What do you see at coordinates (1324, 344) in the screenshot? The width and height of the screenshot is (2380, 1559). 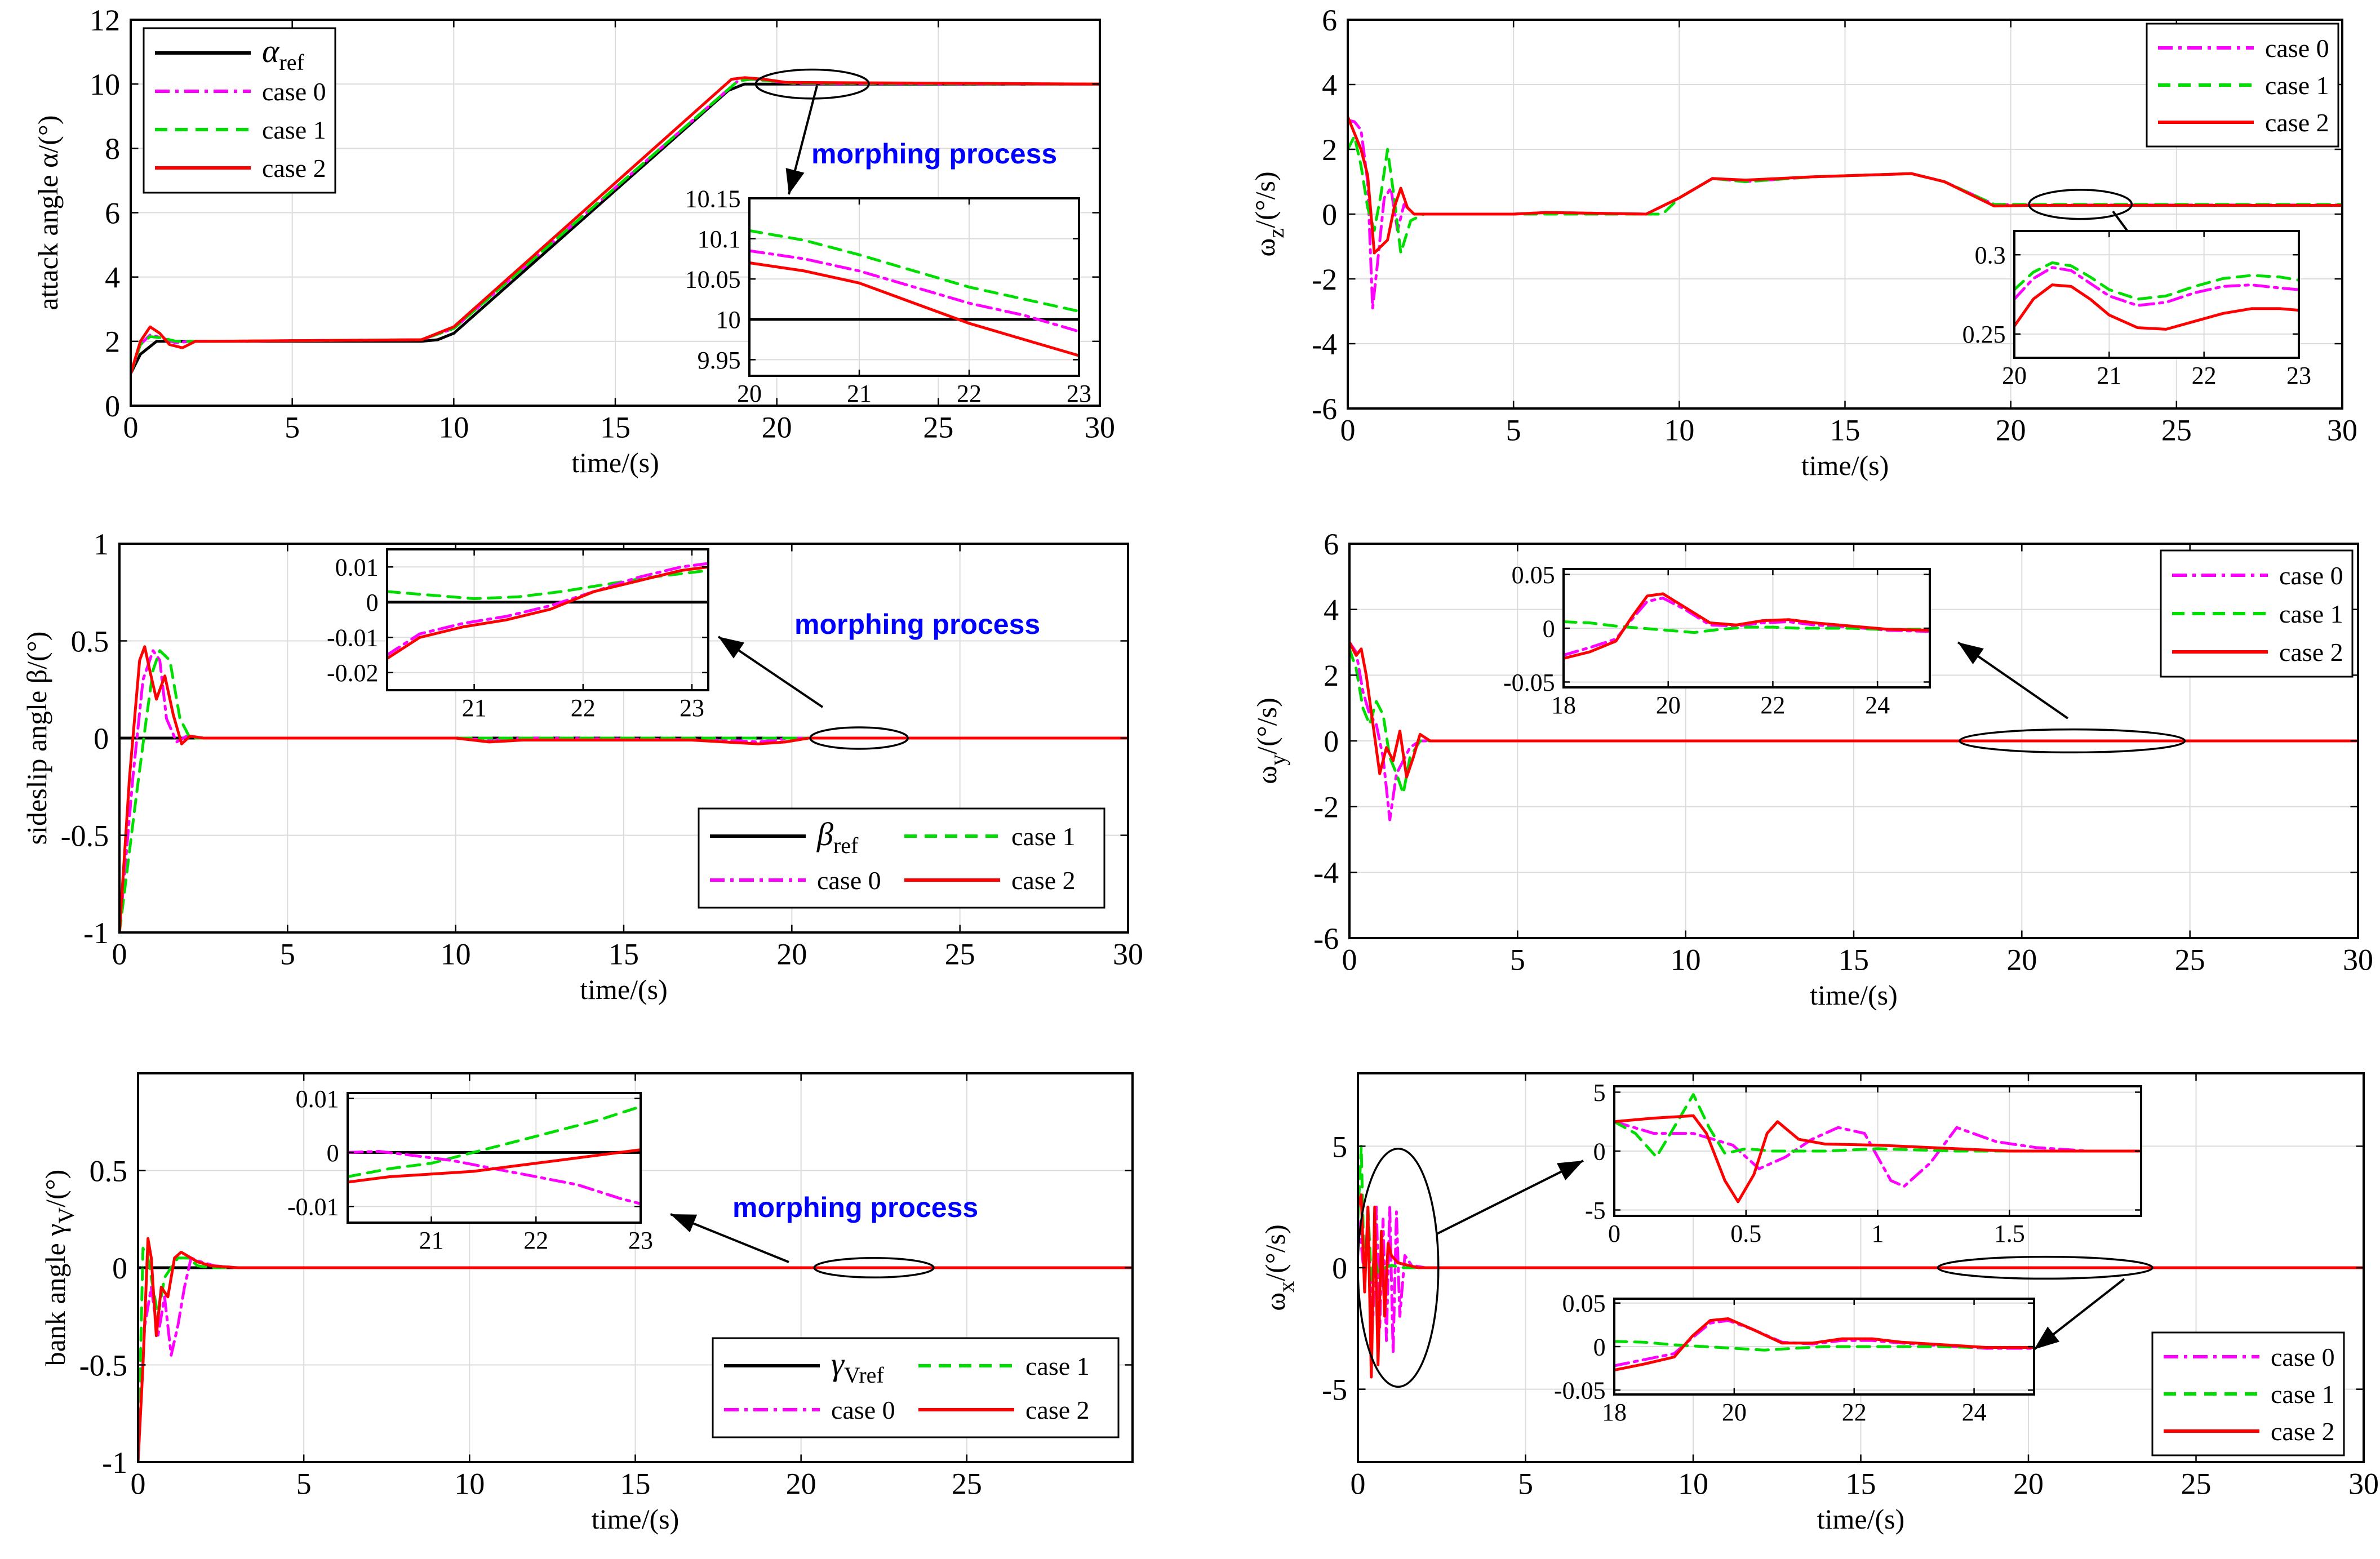 I see `omegaz-ytick-label: -4` at bounding box center [1324, 344].